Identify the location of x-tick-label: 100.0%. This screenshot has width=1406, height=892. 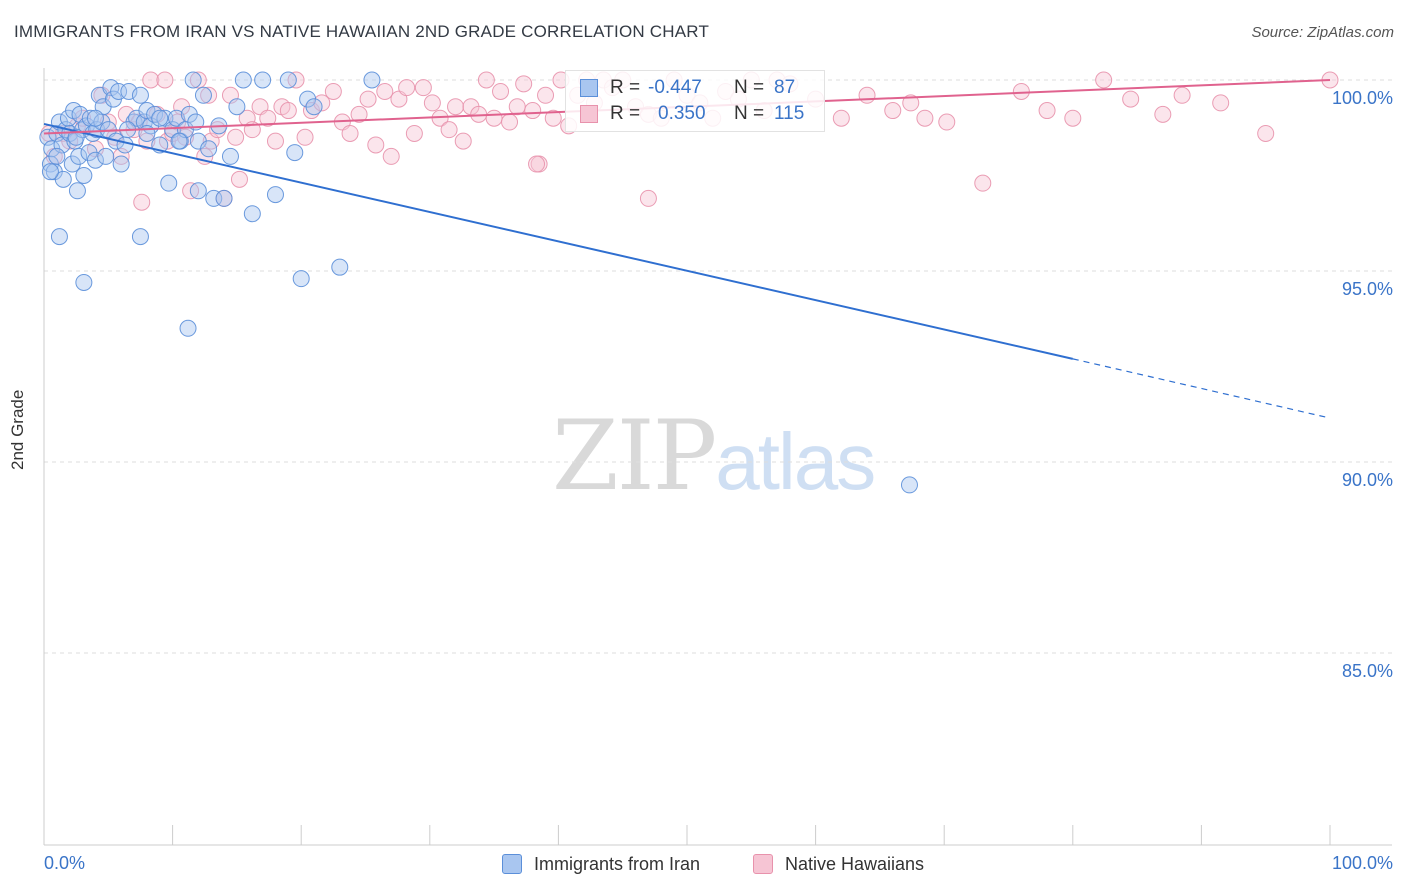
(1362, 863).